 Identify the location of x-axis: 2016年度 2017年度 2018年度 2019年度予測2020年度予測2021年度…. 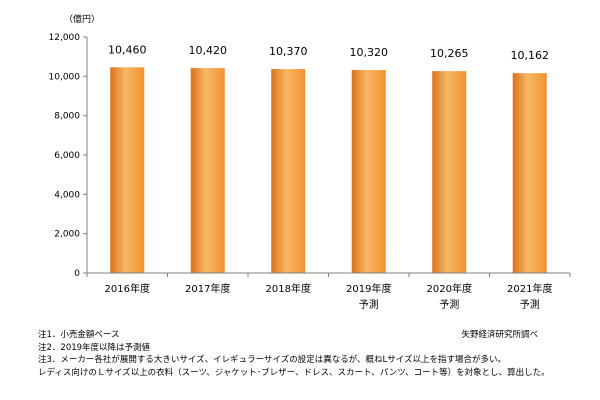
(328, 291).